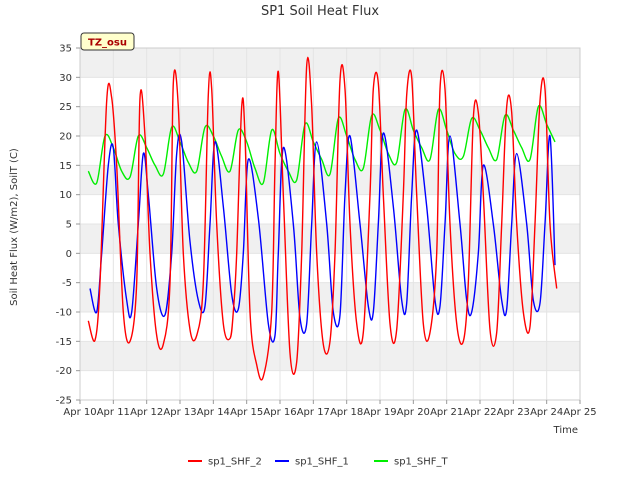 This screenshot has height=480, width=640. Describe the element at coordinates (64, 371) in the screenshot. I see `y-tick-label: -20` at that location.